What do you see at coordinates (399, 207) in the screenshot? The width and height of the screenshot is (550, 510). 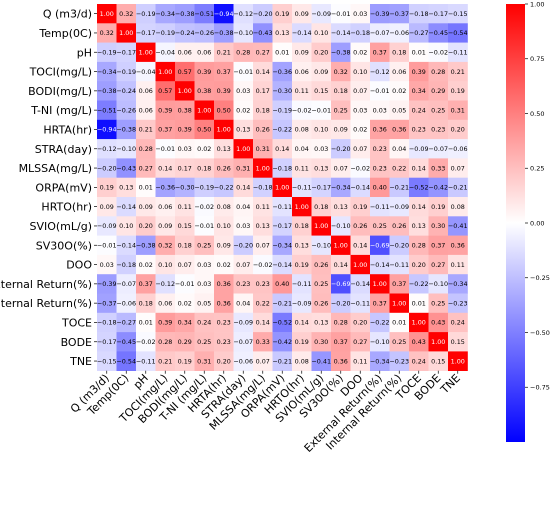 I see `cell-value-label: −0.09` at bounding box center [399, 207].